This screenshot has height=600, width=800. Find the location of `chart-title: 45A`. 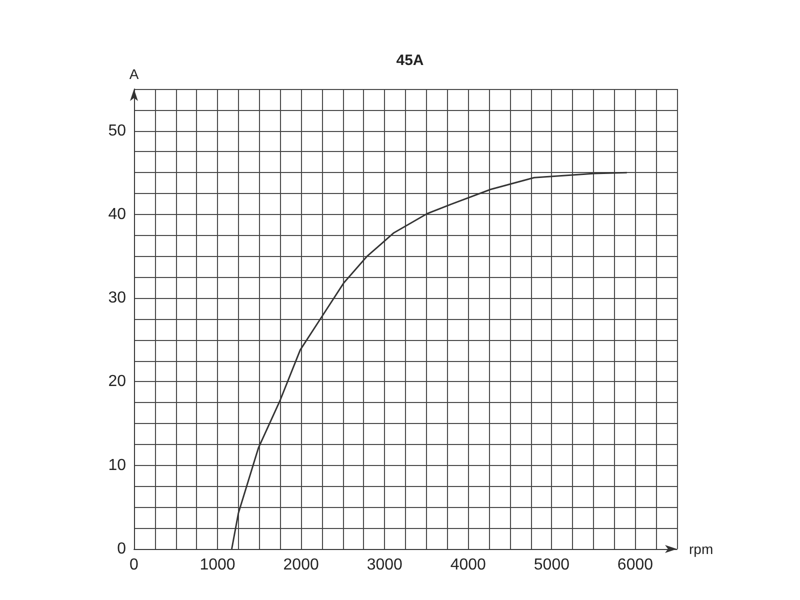

chart-title: 45A is located at coordinates (410, 60).